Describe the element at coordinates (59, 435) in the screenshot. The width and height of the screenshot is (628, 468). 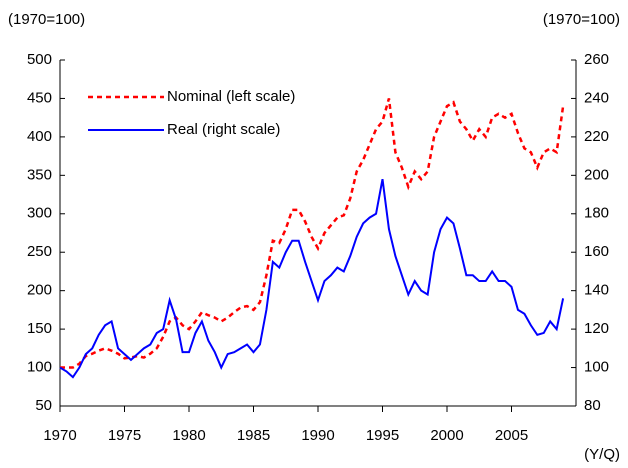
I see `x-tick-label: 1970` at that location.